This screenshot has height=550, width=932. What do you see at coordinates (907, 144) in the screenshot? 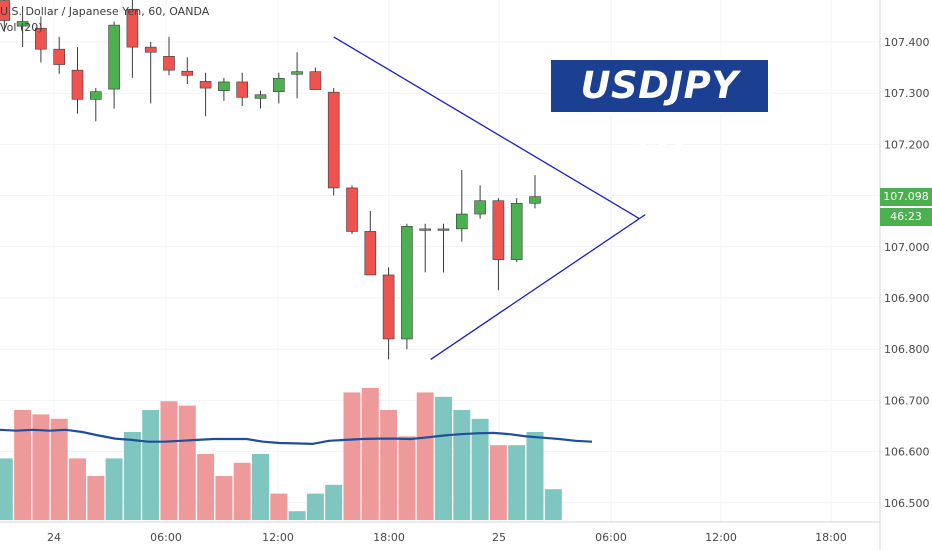
I see `price-tick-label: 107.200` at bounding box center [907, 144].